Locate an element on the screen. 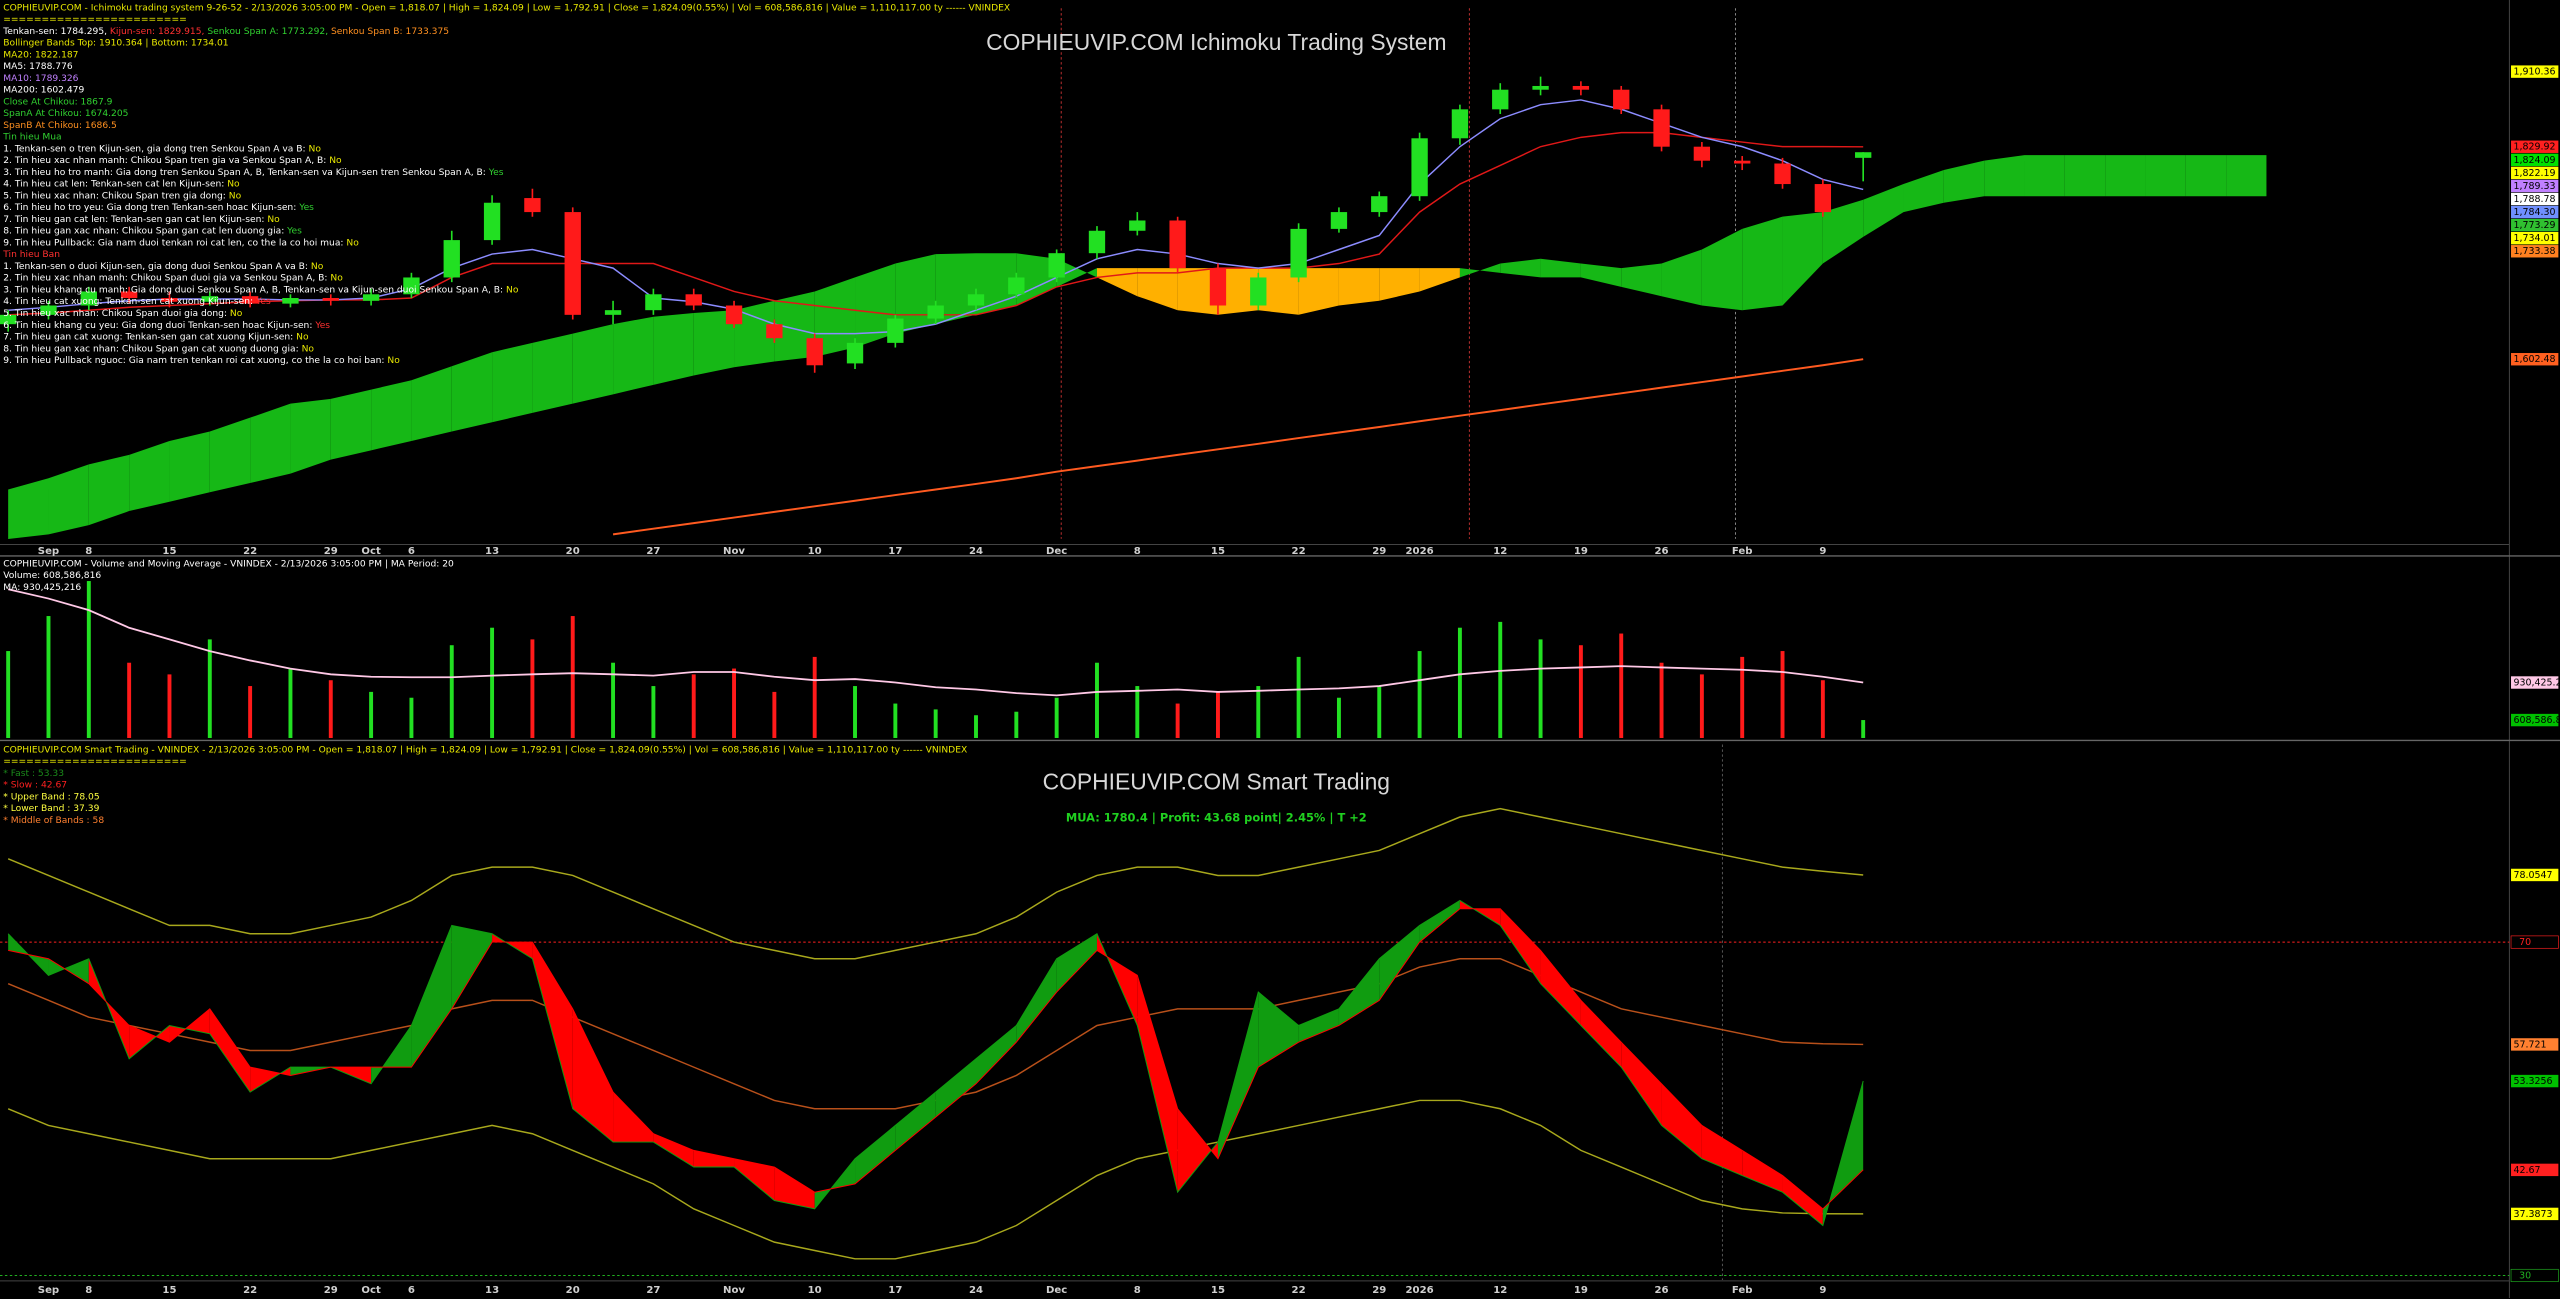 The width and height of the screenshot is (2560, 1299). info-segment: MA20: 1822.187 is located at coordinates (40, 55).